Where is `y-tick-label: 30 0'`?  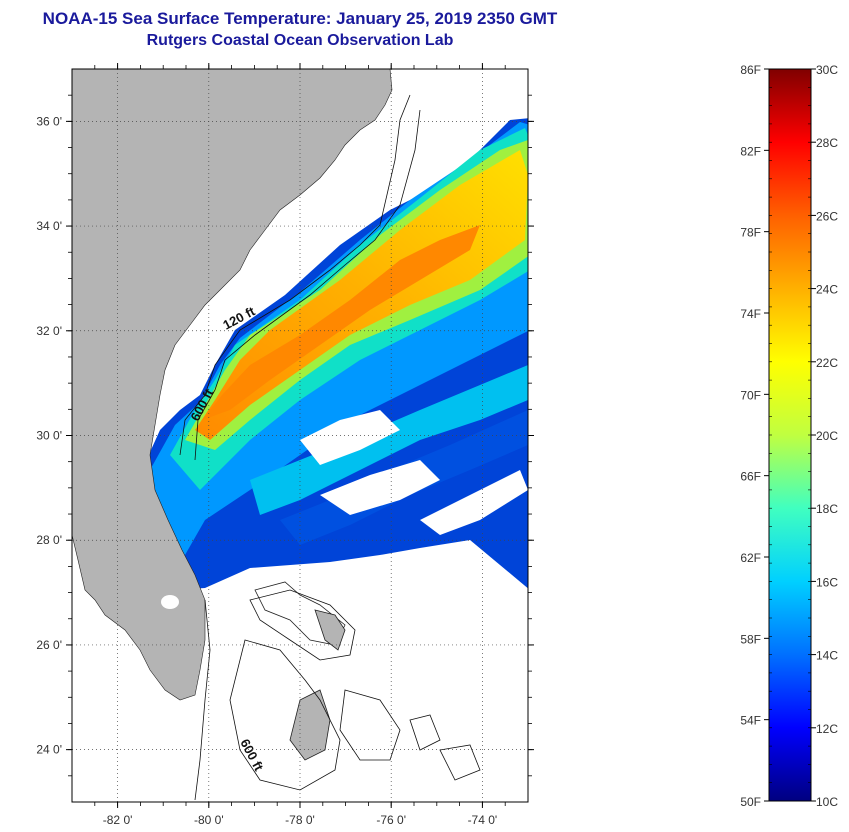 y-tick-label: 30 0' is located at coordinates (49, 436).